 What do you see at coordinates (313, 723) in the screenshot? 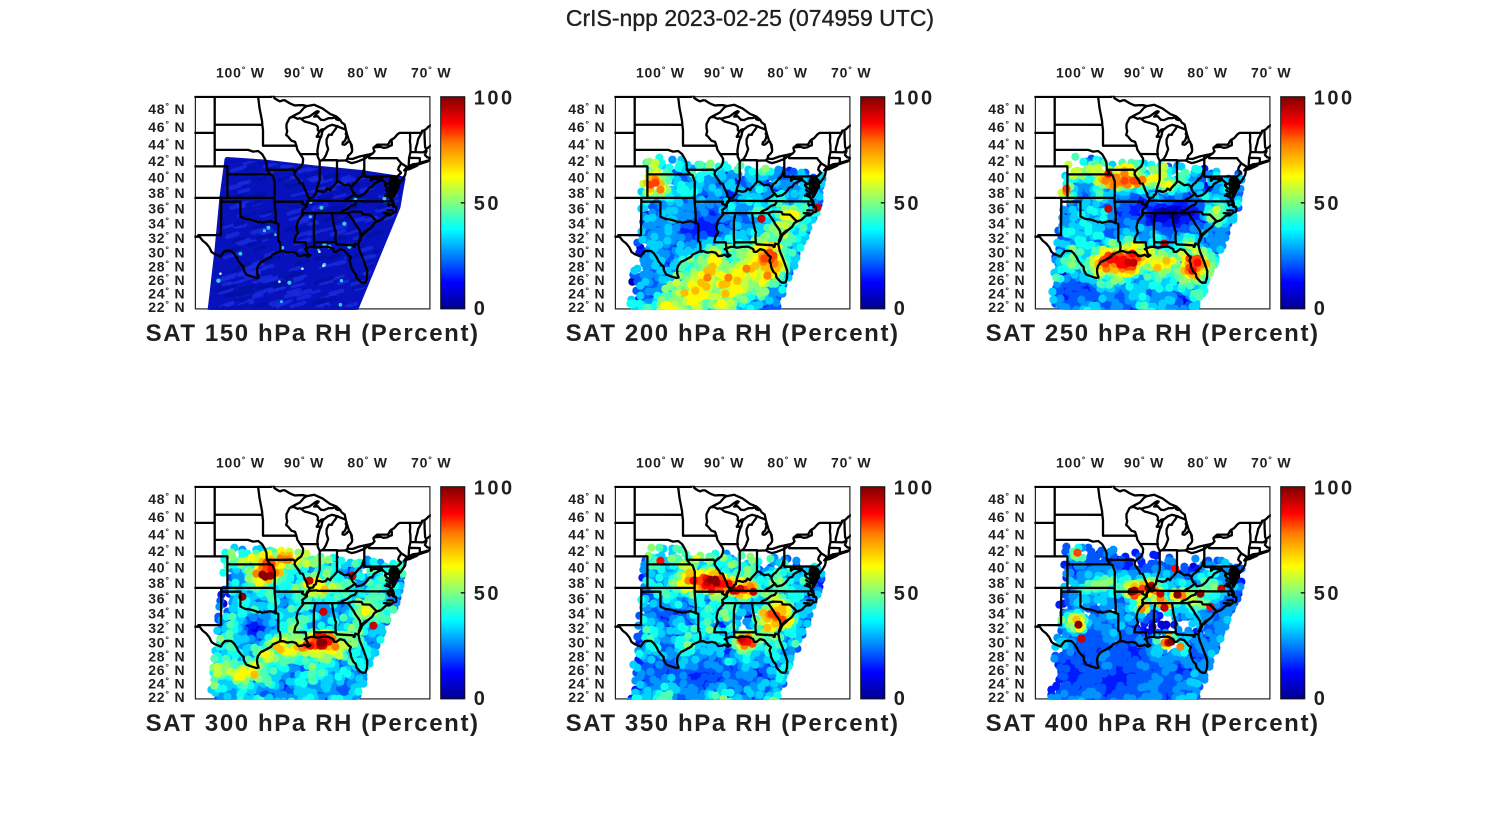
I see `svg-text: SAT 300 hPa RH (Percent)` at bounding box center [313, 723].